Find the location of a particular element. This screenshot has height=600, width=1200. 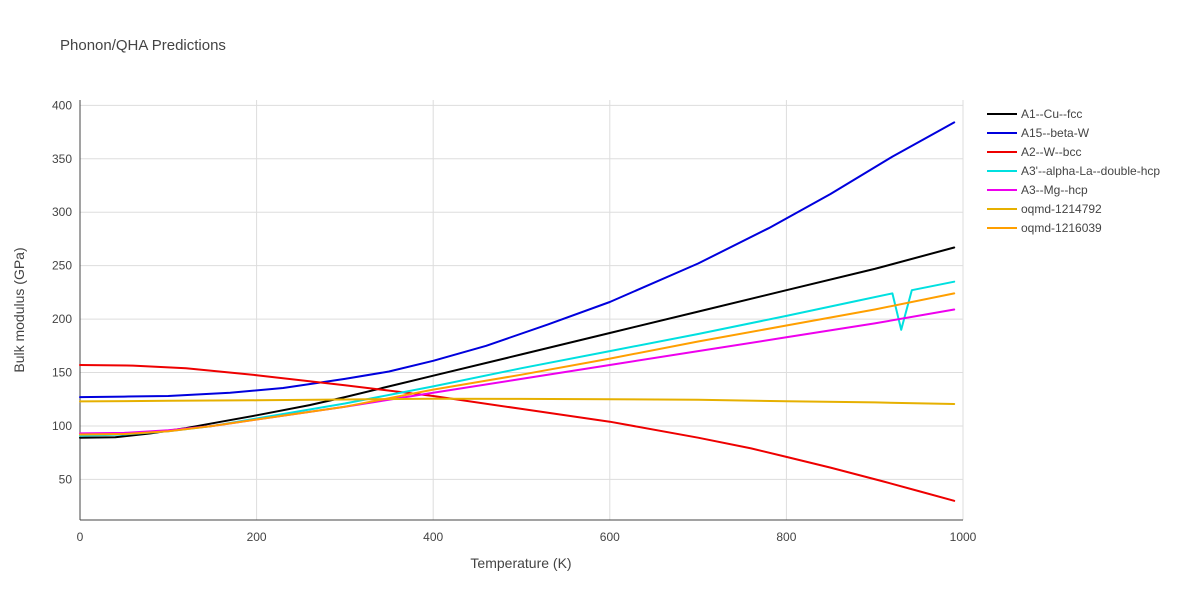

legend-label: A2--W--bcc is located at coordinates (1051, 152).